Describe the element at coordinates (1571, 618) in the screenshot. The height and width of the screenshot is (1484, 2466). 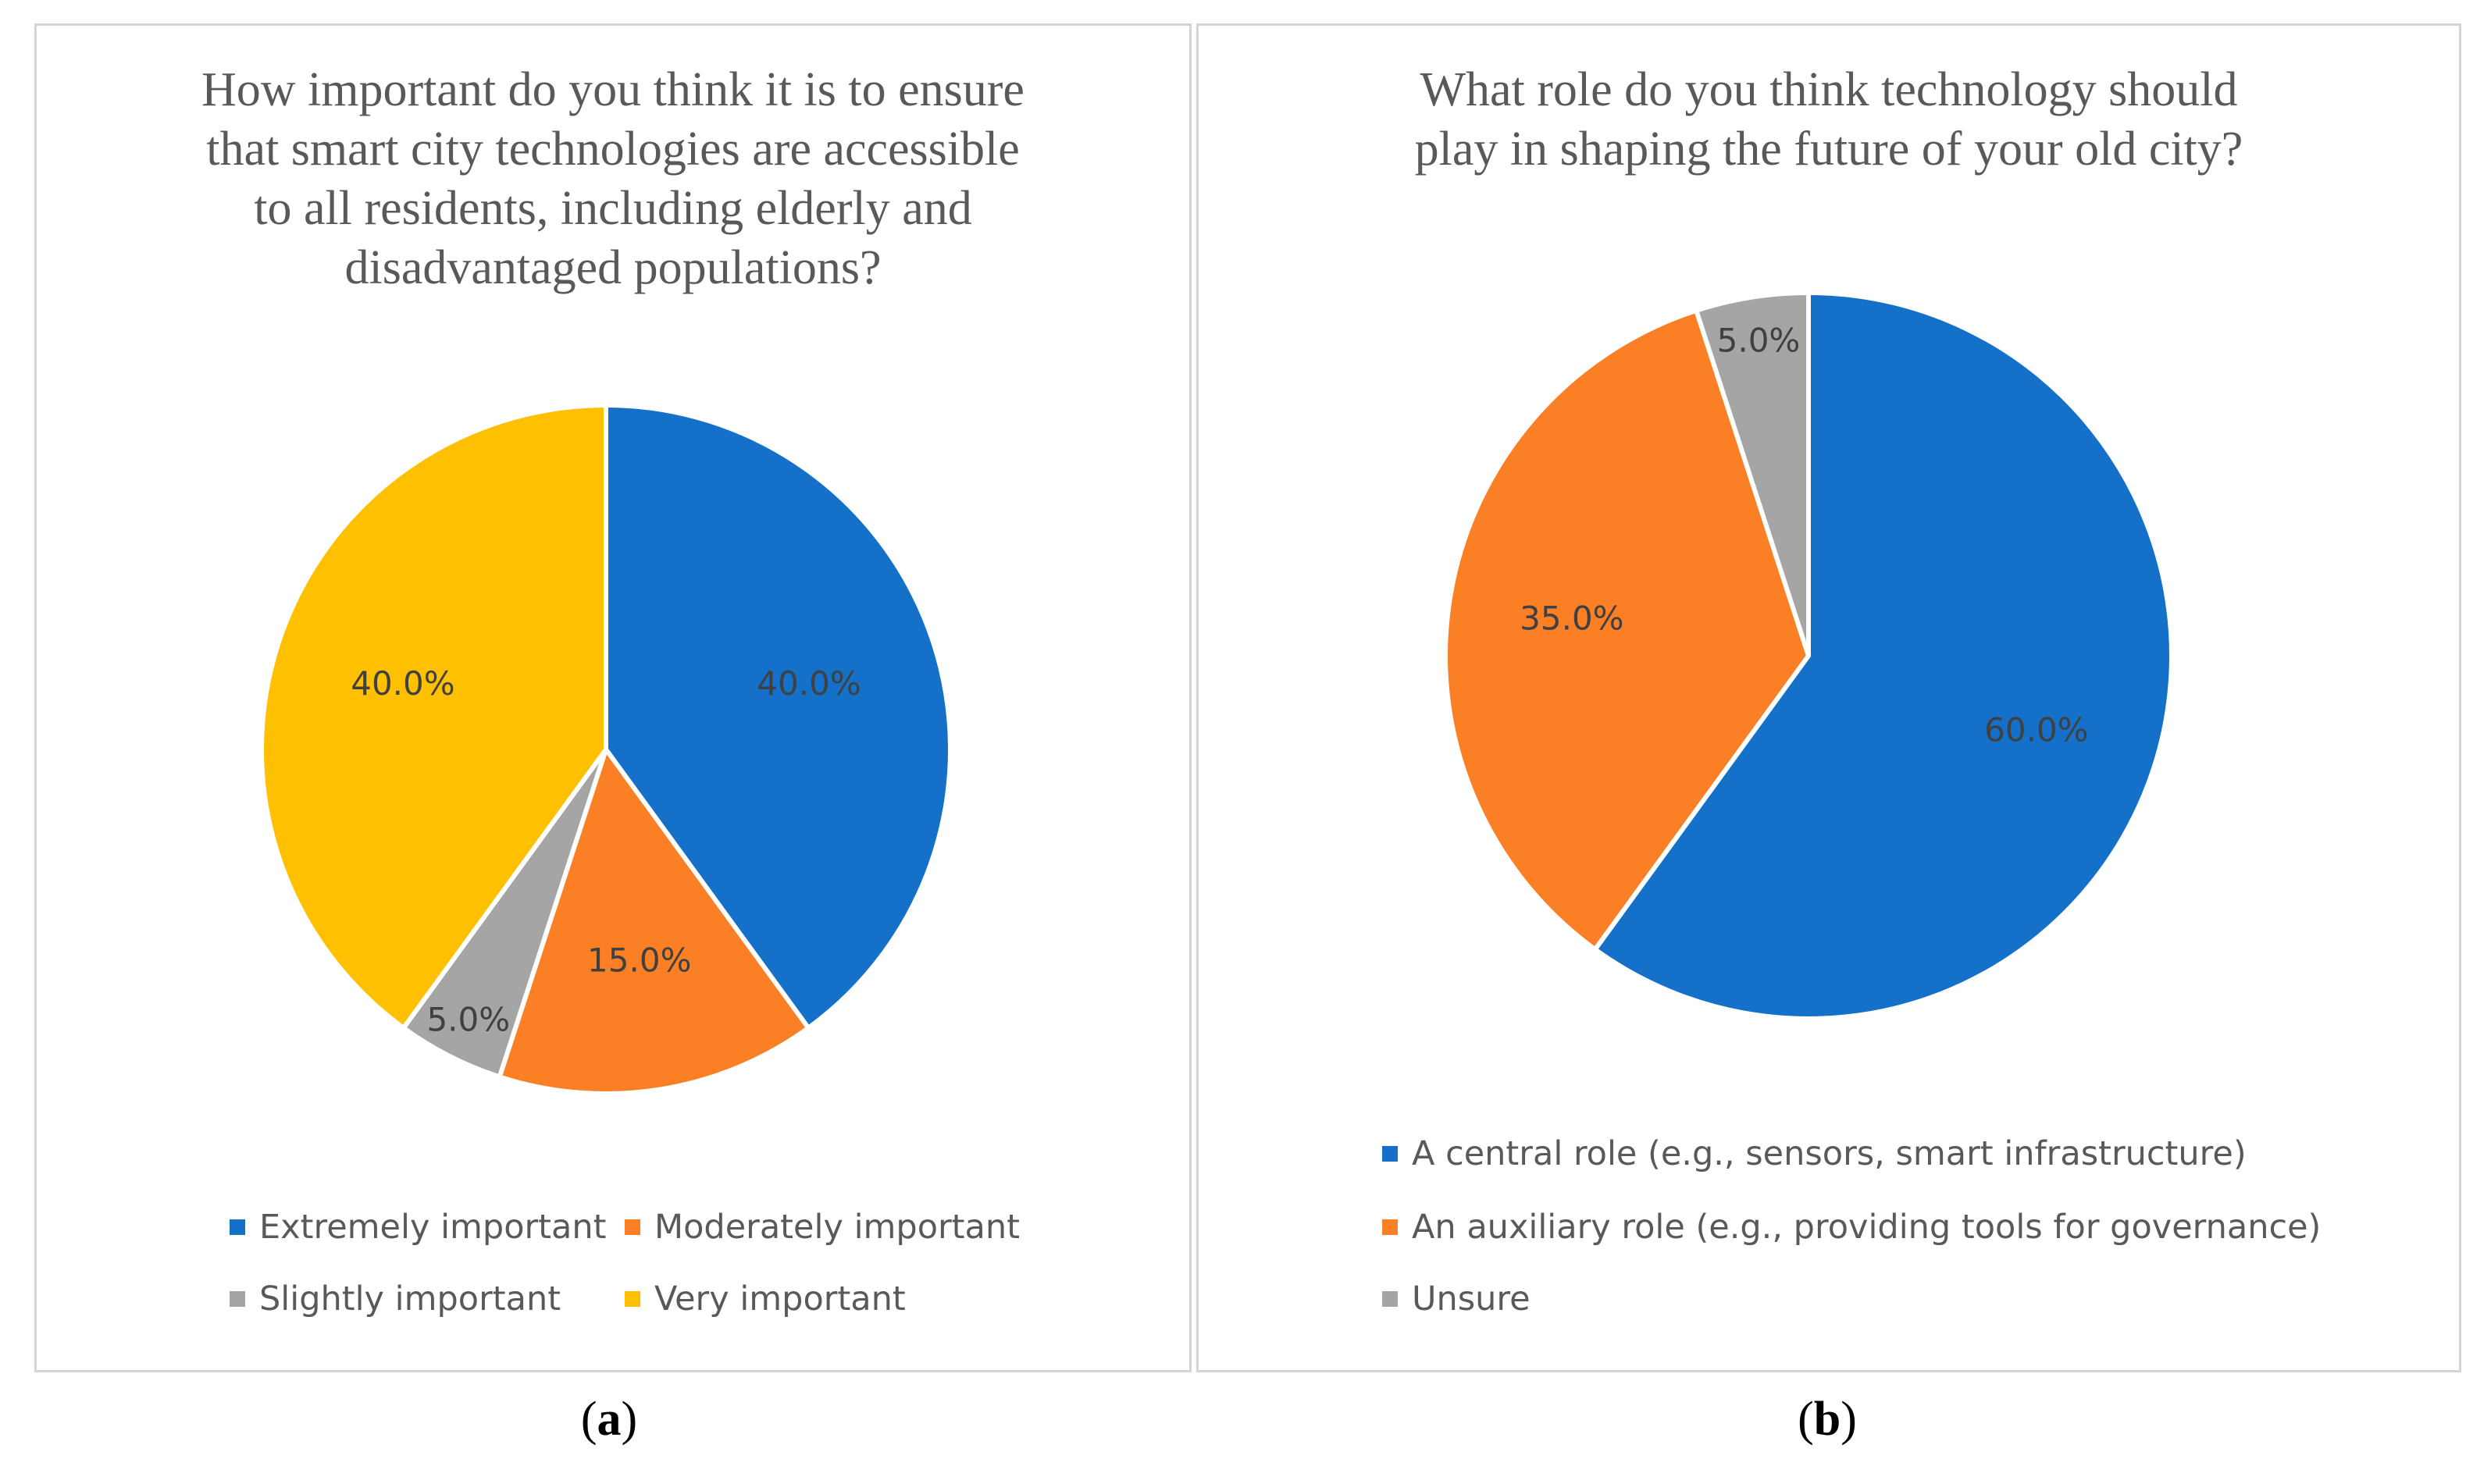
I see `pie-data-label: 35.0%` at that location.